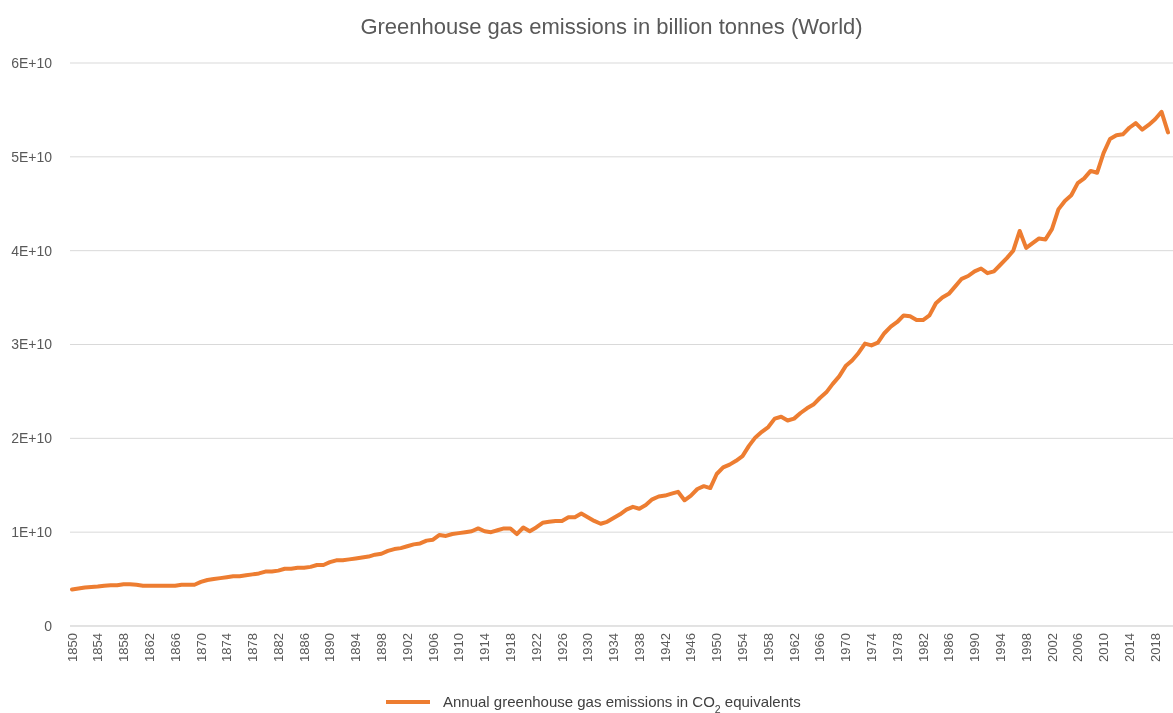 The height and width of the screenshot is (713, 1173). What do you see at coordinates (691, 647) in the screenshot?
I see `x-tick-label: 1946` at bounding box center [691, 647].